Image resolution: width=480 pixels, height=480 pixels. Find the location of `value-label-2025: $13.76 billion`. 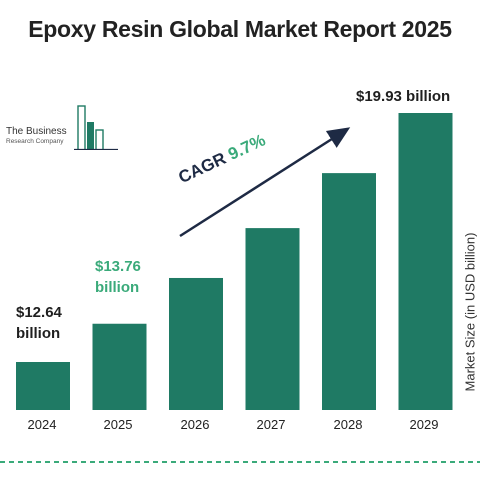

value-label-2025: $13.76 billion is located at coordinates (118, 277).